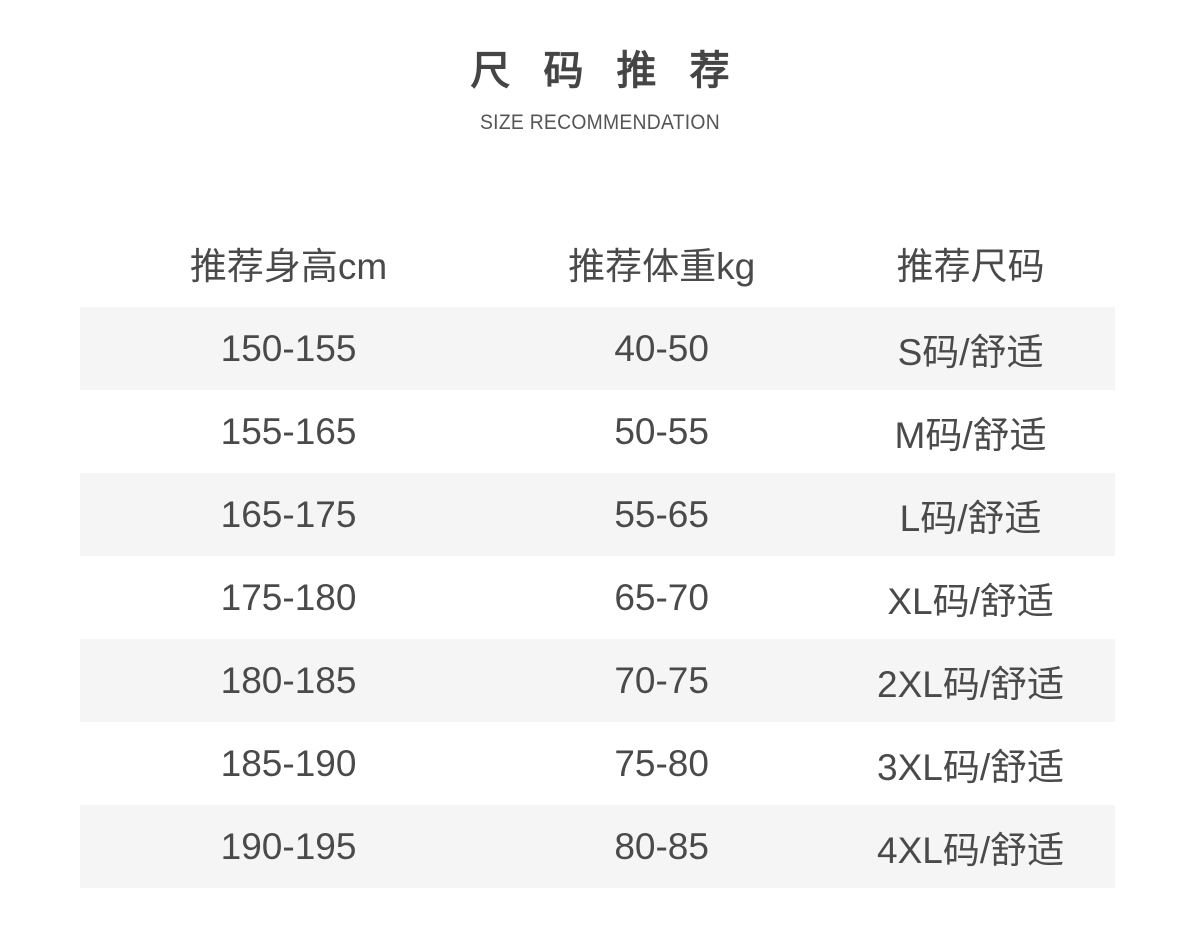  Describe the element at coordinates (597, 846) in the screenshot. I see `table-row: 190-195 80-85 4XL码/舒适` at that location.